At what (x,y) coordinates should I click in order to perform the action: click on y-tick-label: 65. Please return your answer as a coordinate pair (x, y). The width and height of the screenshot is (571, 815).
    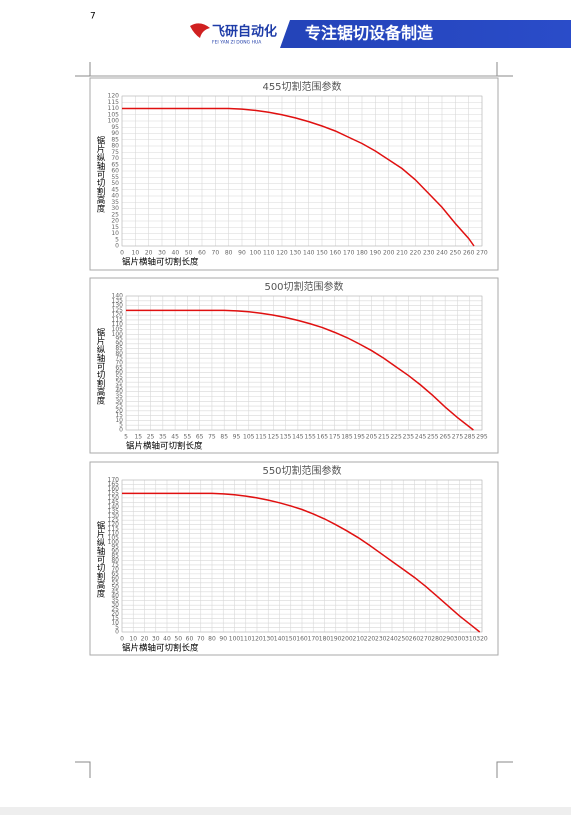
    Looking at the image, I should click on (119, 367).